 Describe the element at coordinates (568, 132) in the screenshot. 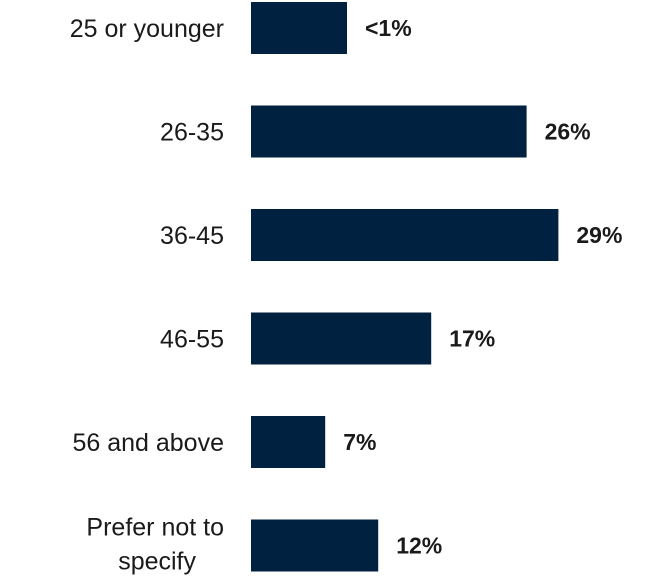

I see `value-label-26-35: 26%` at that location.